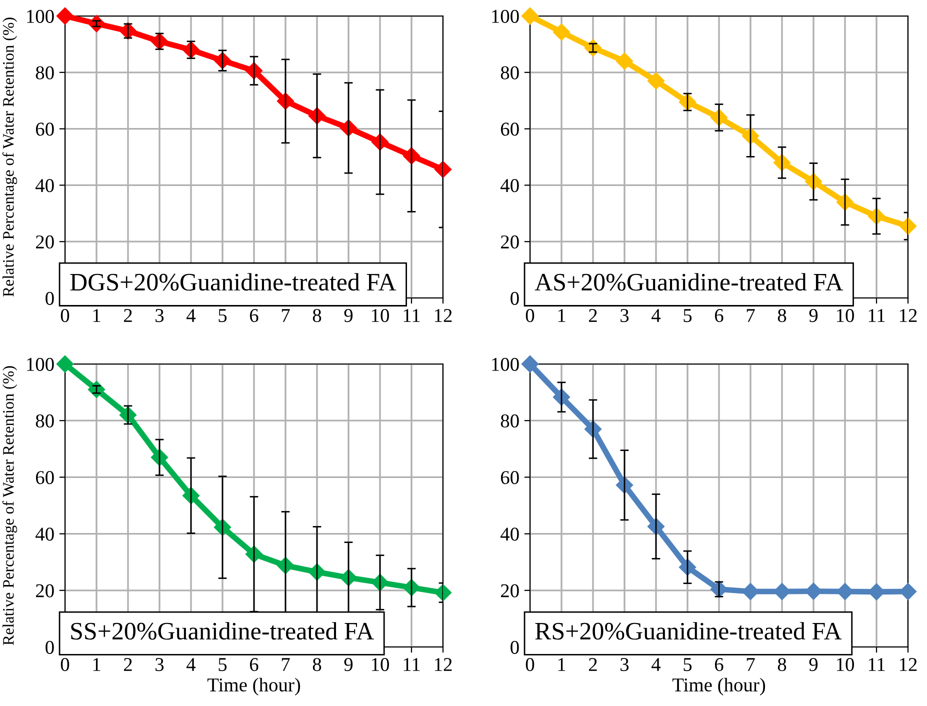 Image resolution: width=927 pixels, height=706 pixels. What do you see at coordinates (233, 282) in the screenshot?
I see `annotation: DGS+20%Guanidine-treated FA` at bounding box center [233, 282].